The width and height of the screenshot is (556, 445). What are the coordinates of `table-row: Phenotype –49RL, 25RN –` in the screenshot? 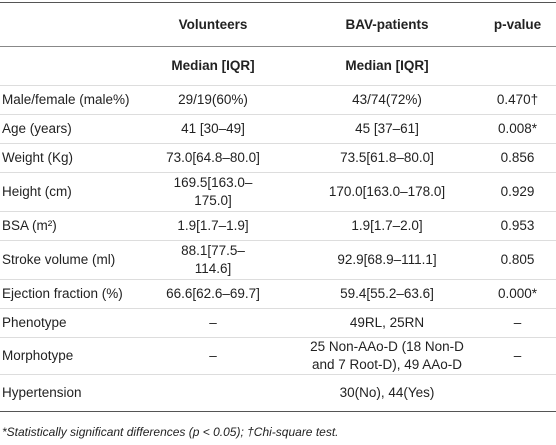 It's located at (278, 323).